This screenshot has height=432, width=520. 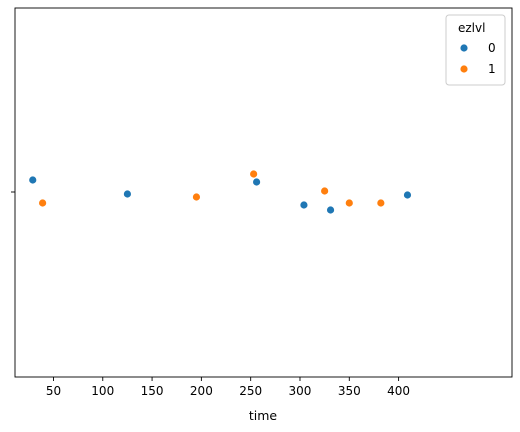 What do you see at coordinates (349, 391) in the screenshot?
I see `x-tick-label: 350` at bounding box center [349, 391].